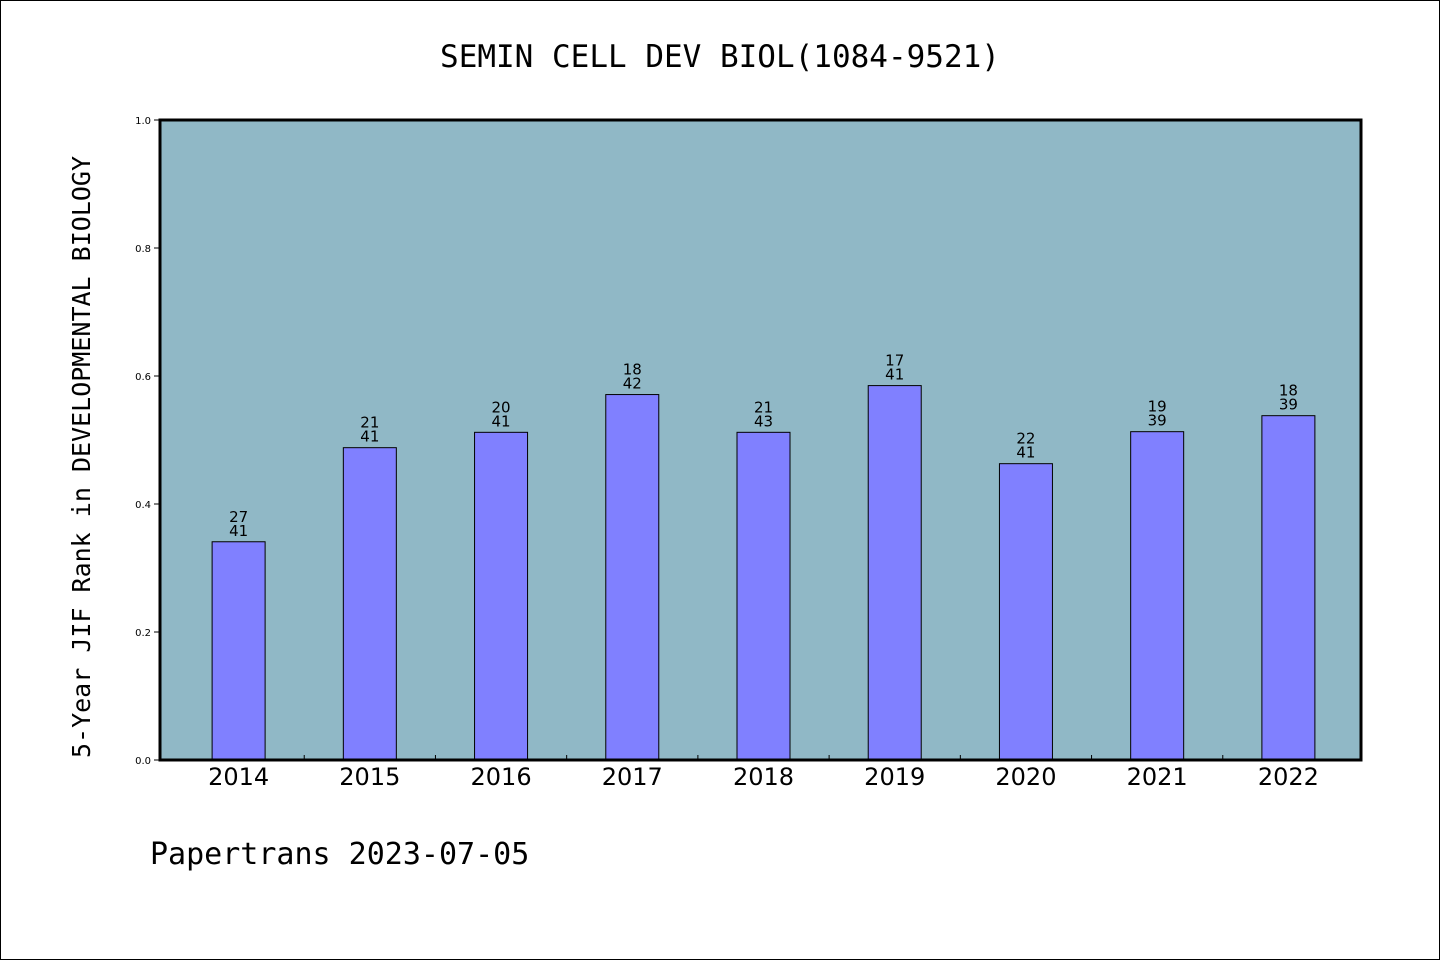 The image size is (1440, 960). I want to click on y-axis-label: 5-Year JIF Rank in DEVELOPMENTAL BIOLOGY, so click(81, 457).